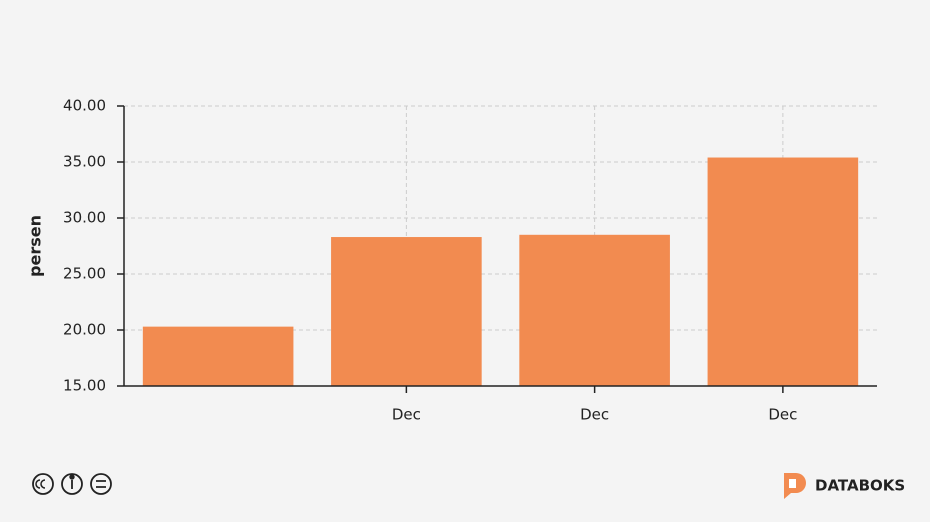  What do you see at coordinates (84, 218) in the screenshot?
I see `y-tick-label: 30.00` at bounding box center [84, 218].